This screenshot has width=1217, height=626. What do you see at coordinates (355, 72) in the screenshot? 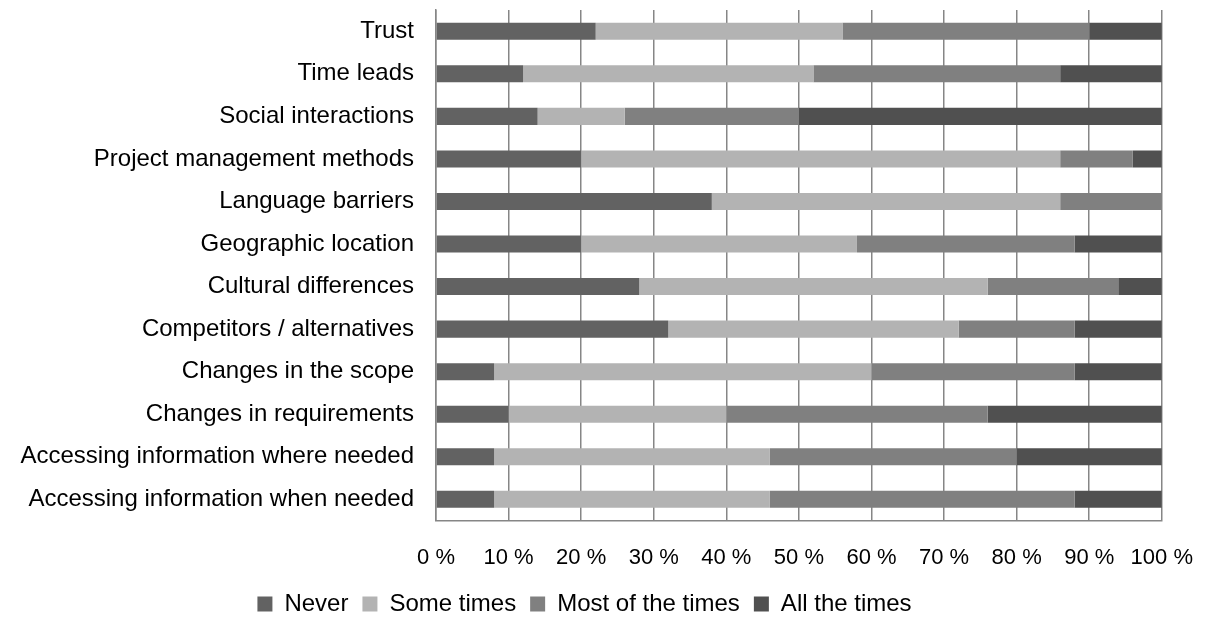
I see `y-tick-label: Time leads` at bounding box center [355, 72].